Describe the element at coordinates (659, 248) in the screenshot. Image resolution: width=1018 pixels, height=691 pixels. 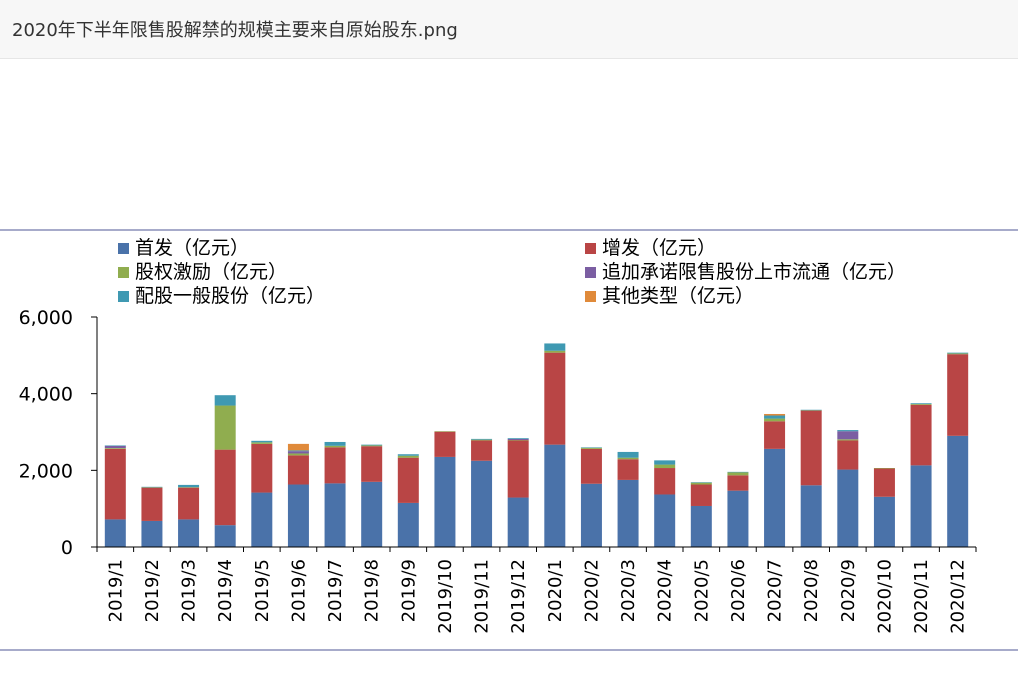
I see `legend-label-1: 增发（亿元）` at that location.